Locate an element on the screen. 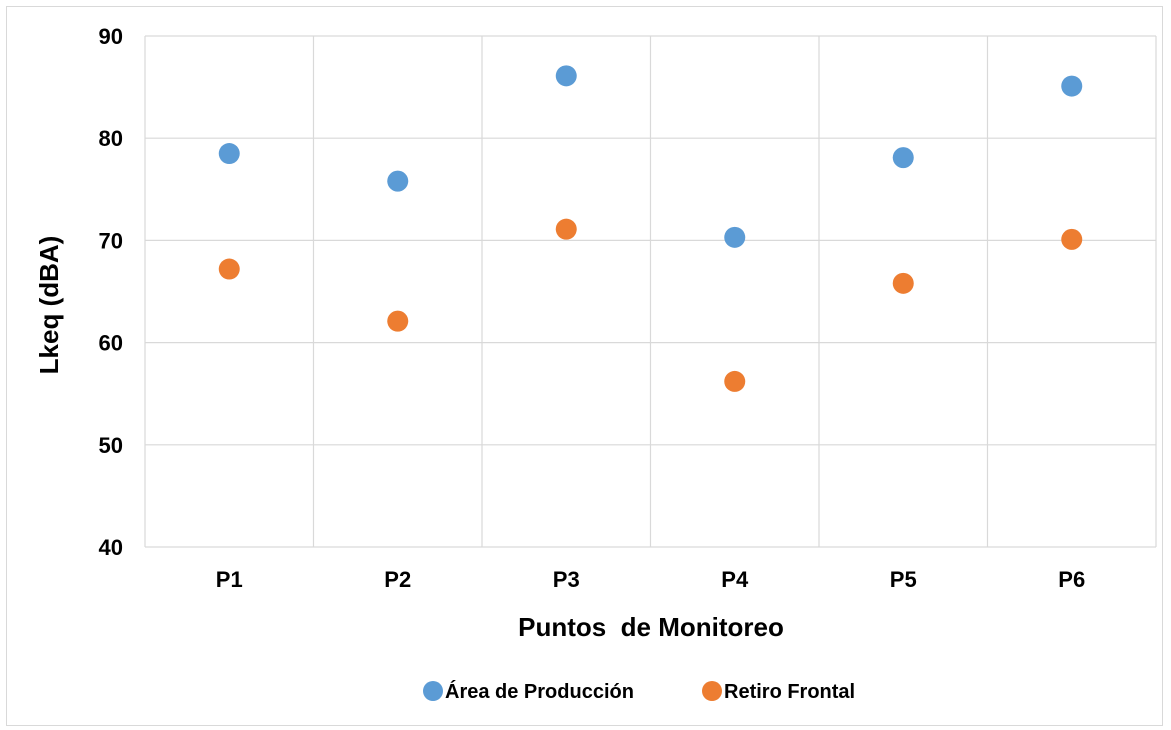  x-tick-label: P1 is located at coordinates (229, 579).